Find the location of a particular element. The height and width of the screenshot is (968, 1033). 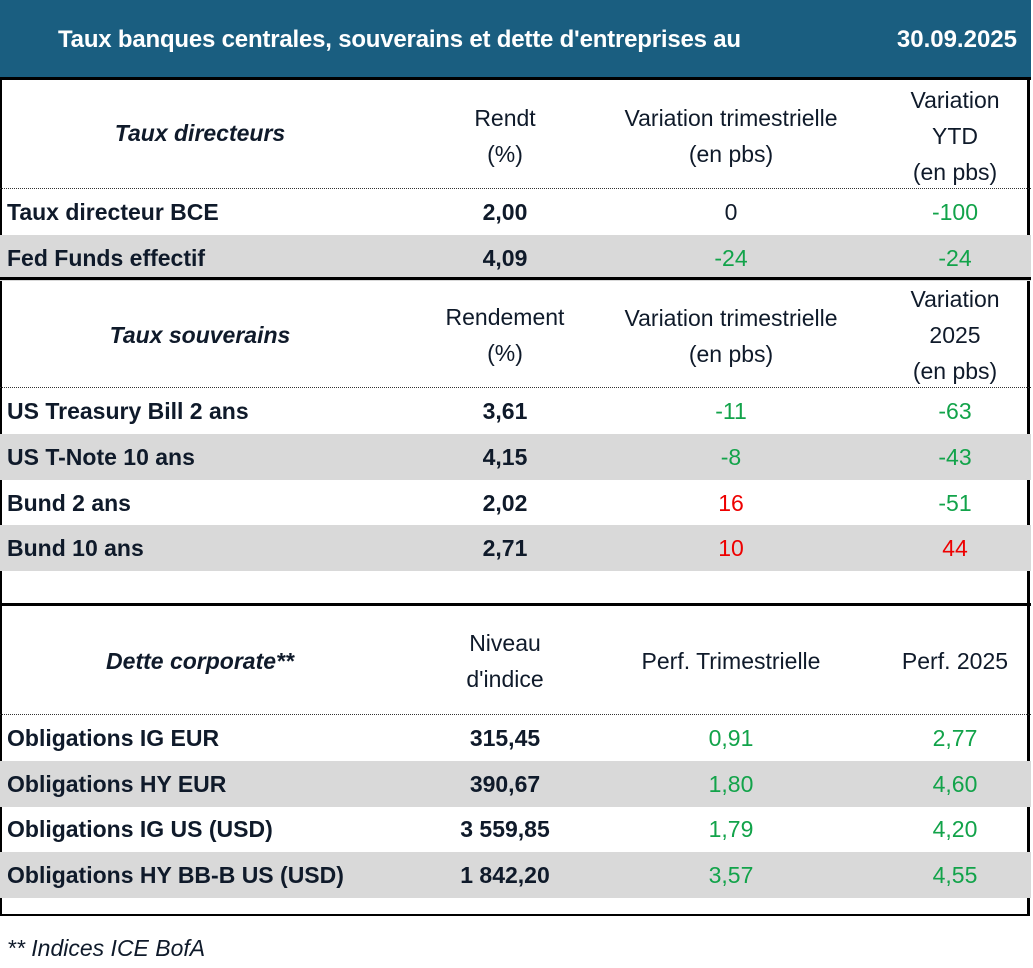

row-ytd-change: -100 is located at coordinates (955, 212).